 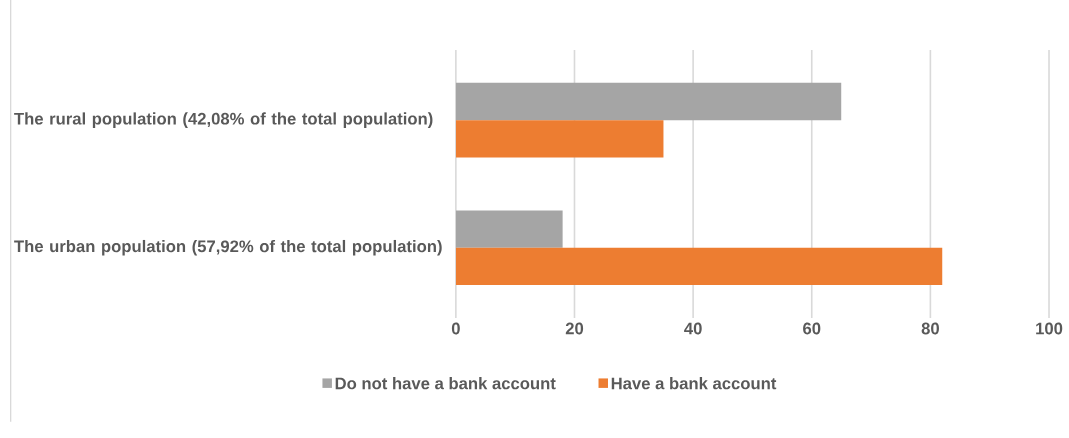 What do you see at coordinates (1049, 328) in the screenshot?
I see `x-tick-label: 100` at bounding box center [1049, 328].